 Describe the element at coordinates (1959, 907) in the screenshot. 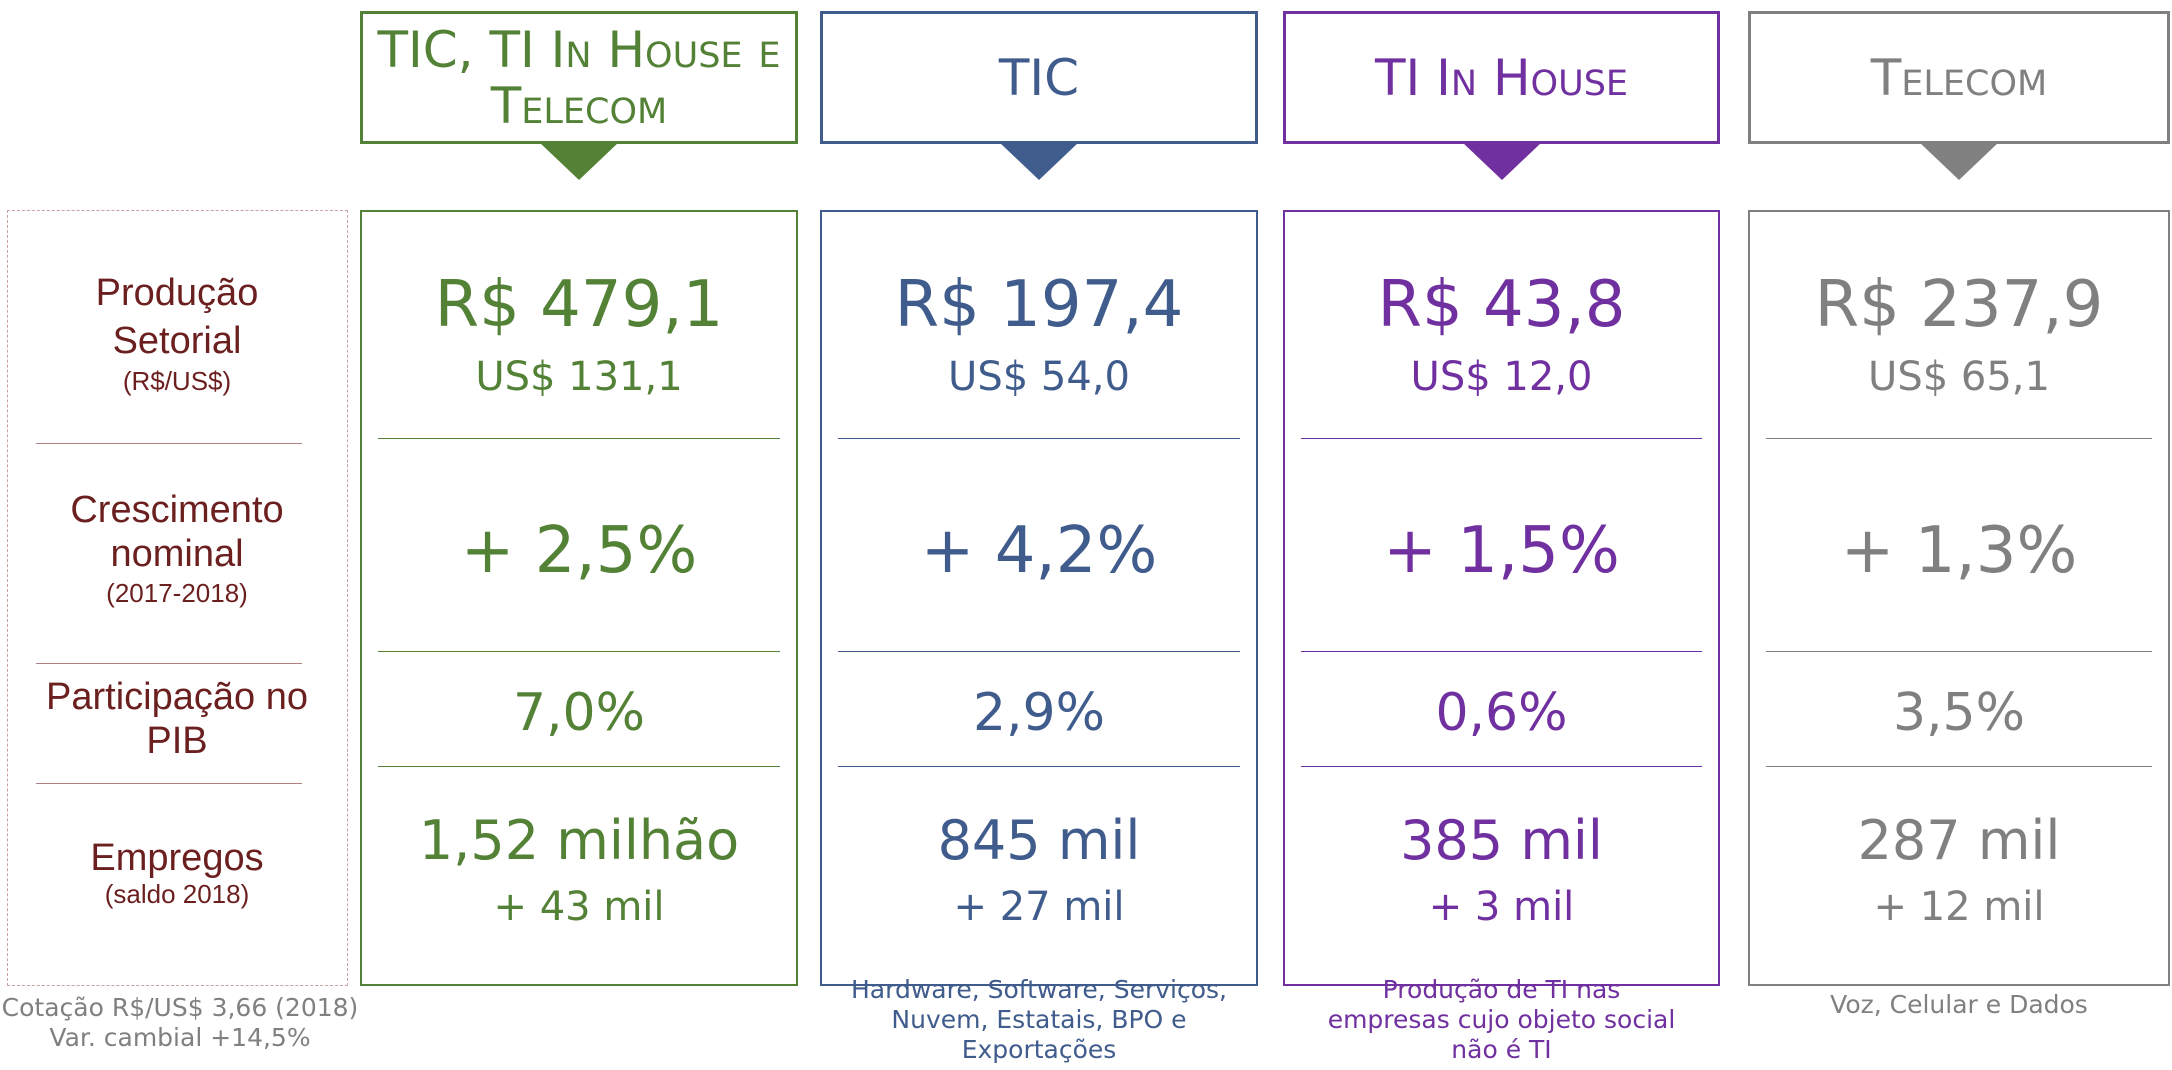

I see `jobs-change: + 12 mil` at that location.